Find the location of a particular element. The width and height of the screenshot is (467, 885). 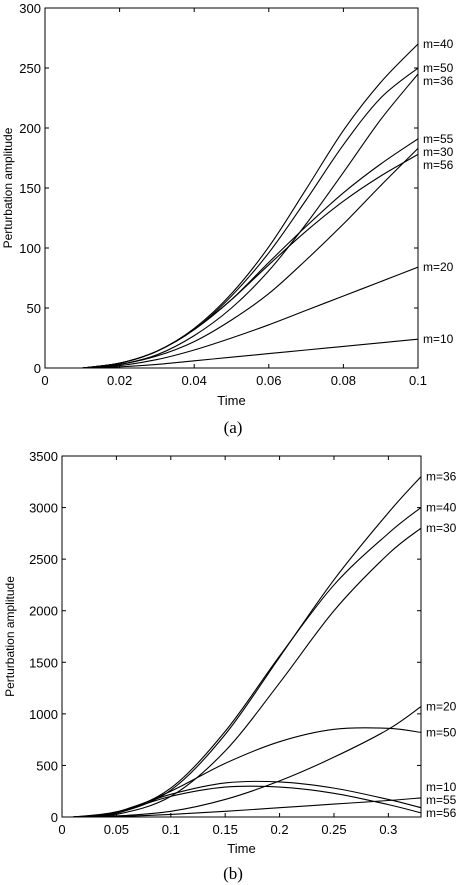

y-tick: 3000 is located at coordinates (225, 508).